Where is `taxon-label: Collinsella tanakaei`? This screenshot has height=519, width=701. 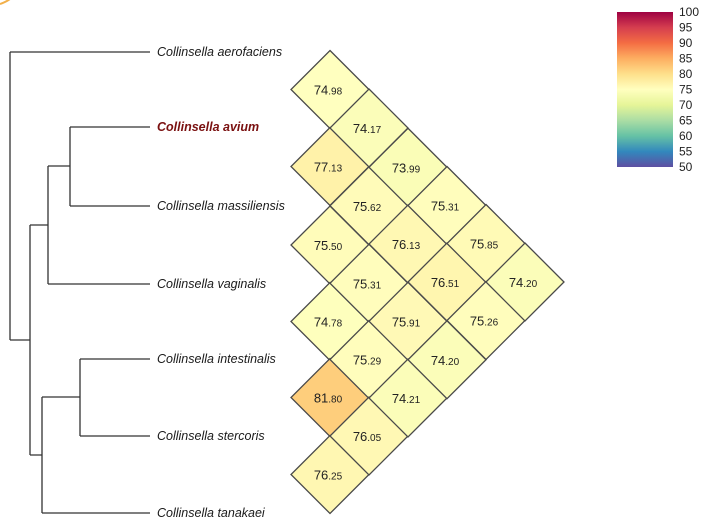 taxon-label: Collinsella tanakaei is located at coordinates (211, 512).